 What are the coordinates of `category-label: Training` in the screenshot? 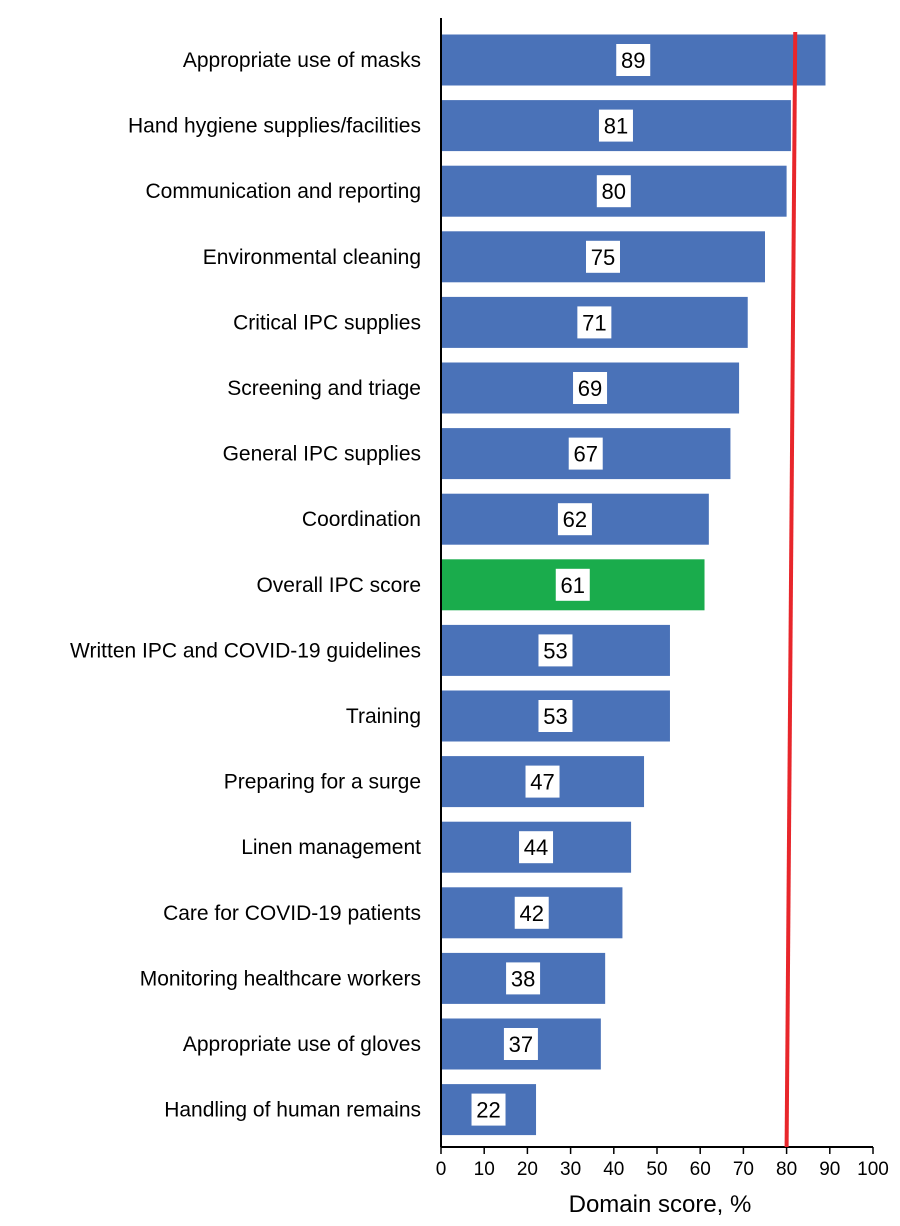 It's located at (383, 716).